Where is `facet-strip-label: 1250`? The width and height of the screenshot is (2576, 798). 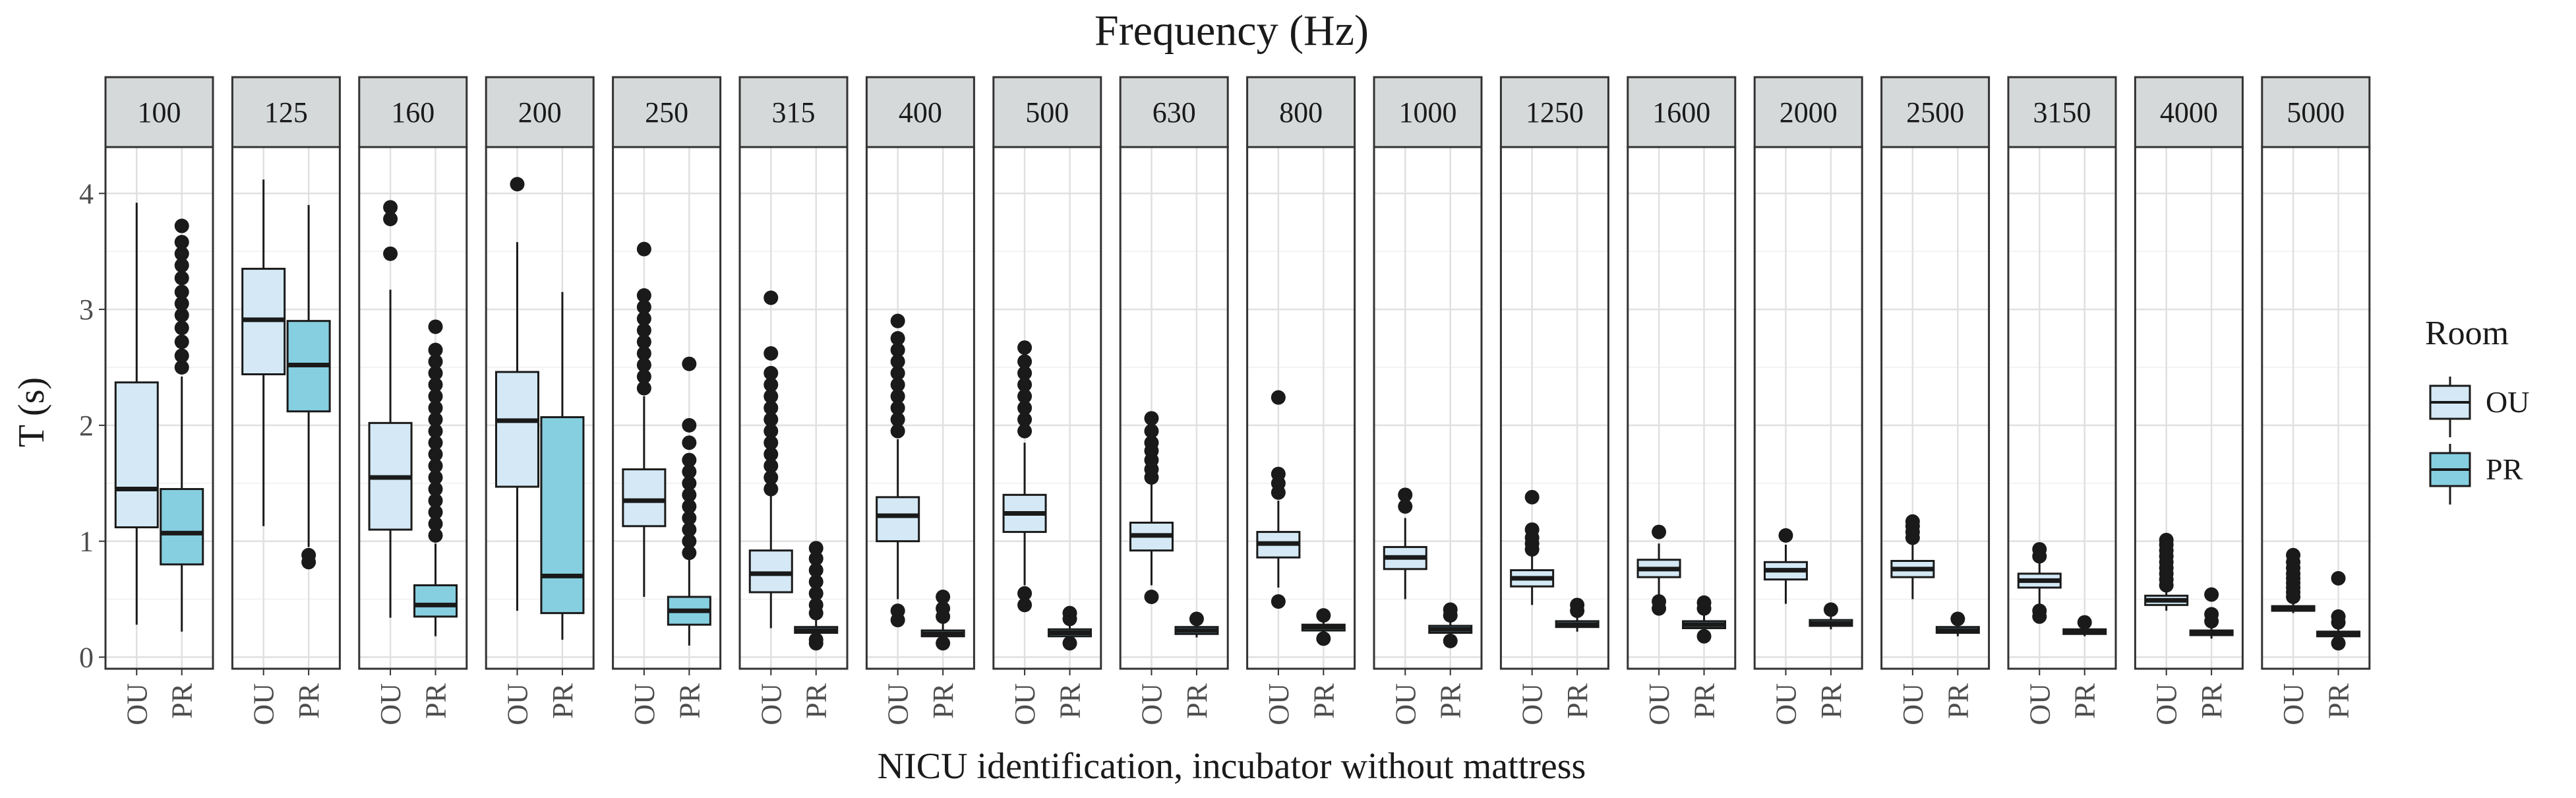 facet-strip-label: 1250 is located at coordinates (1555, 112).